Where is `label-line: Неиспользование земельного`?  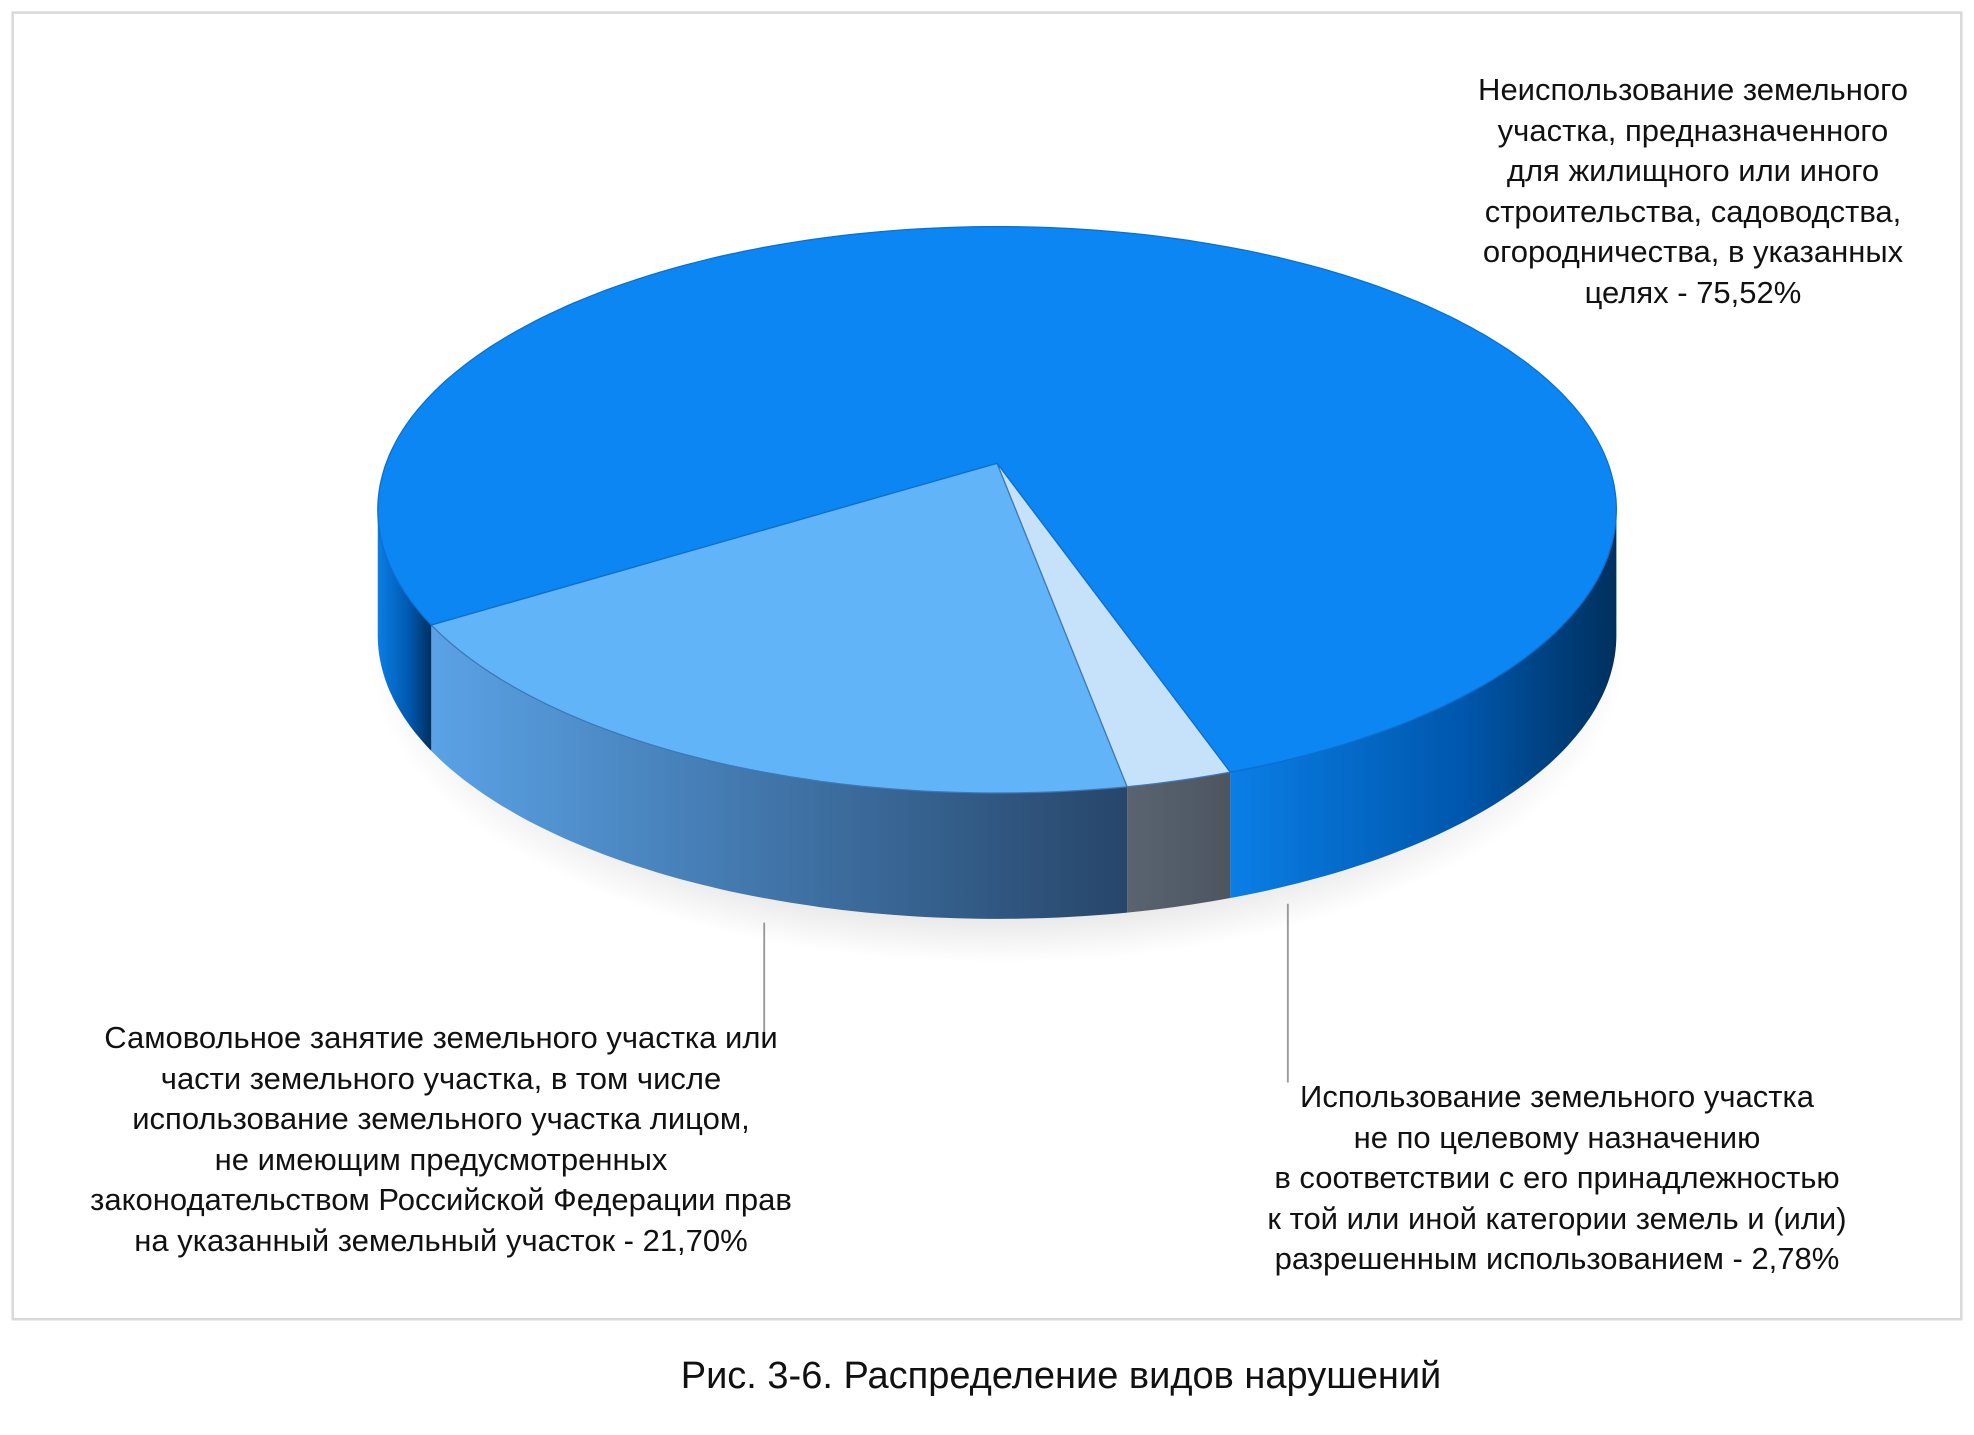
label-line: Неиспользование земельного is located at coordinates (1693, 89).